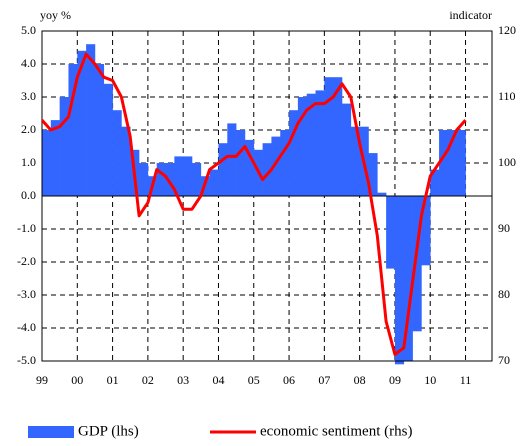 This screenshot has height=446, width=521. I want to click on y2-tick-label: 110, so click(507, 96).